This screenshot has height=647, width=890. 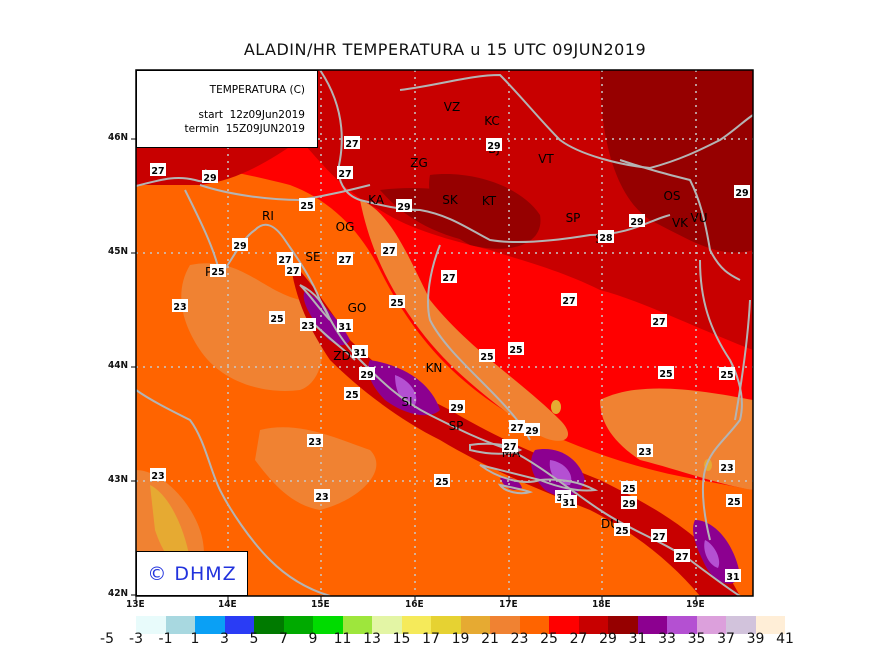 What do you see at coordinates (508, 604) in the screenshot?
I see `longitude-tick-label: 17E` at bounding box center [508, 604].